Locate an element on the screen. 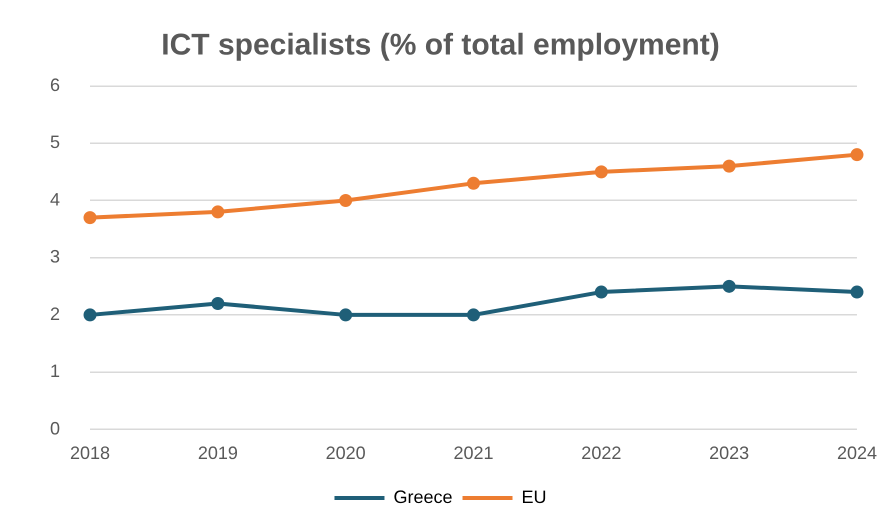  x-tick-label: 2020 is located at coordinates (346, 453).